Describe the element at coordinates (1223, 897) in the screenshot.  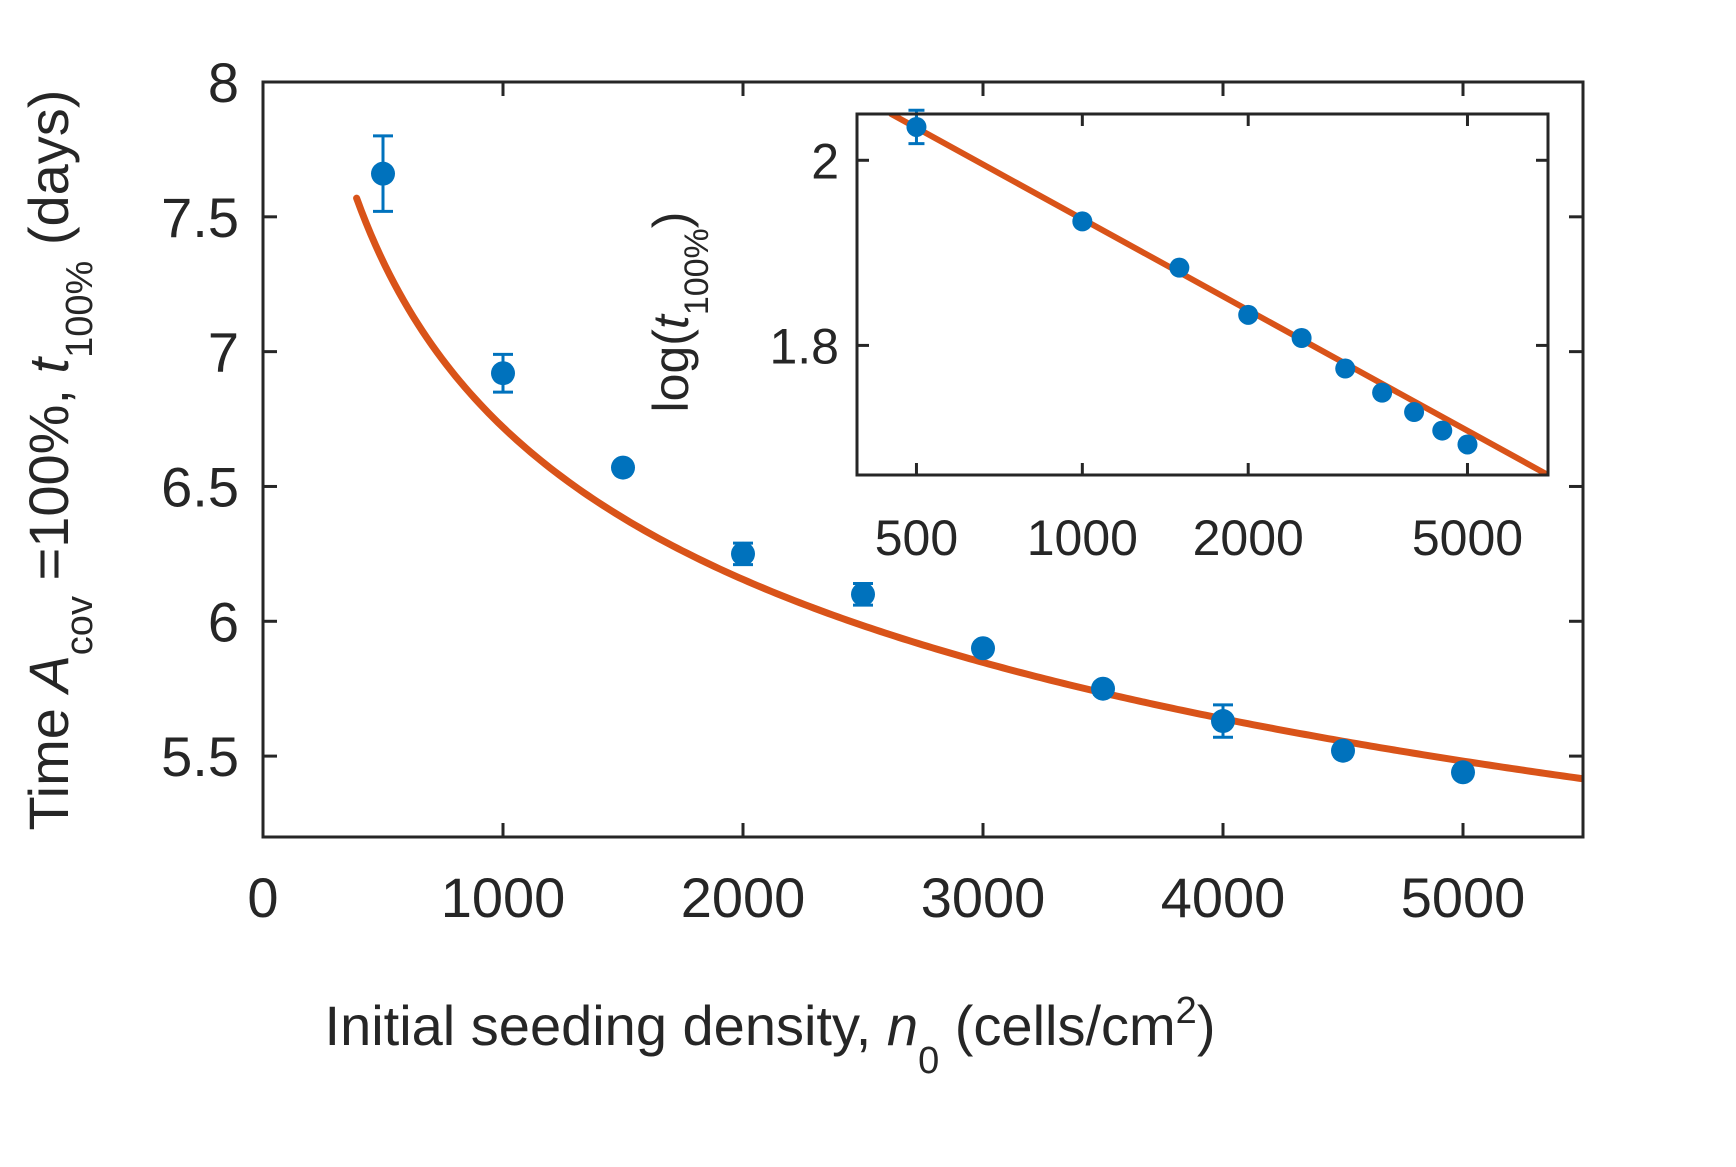
I see `main-x-tick-label: 4000` at that location.